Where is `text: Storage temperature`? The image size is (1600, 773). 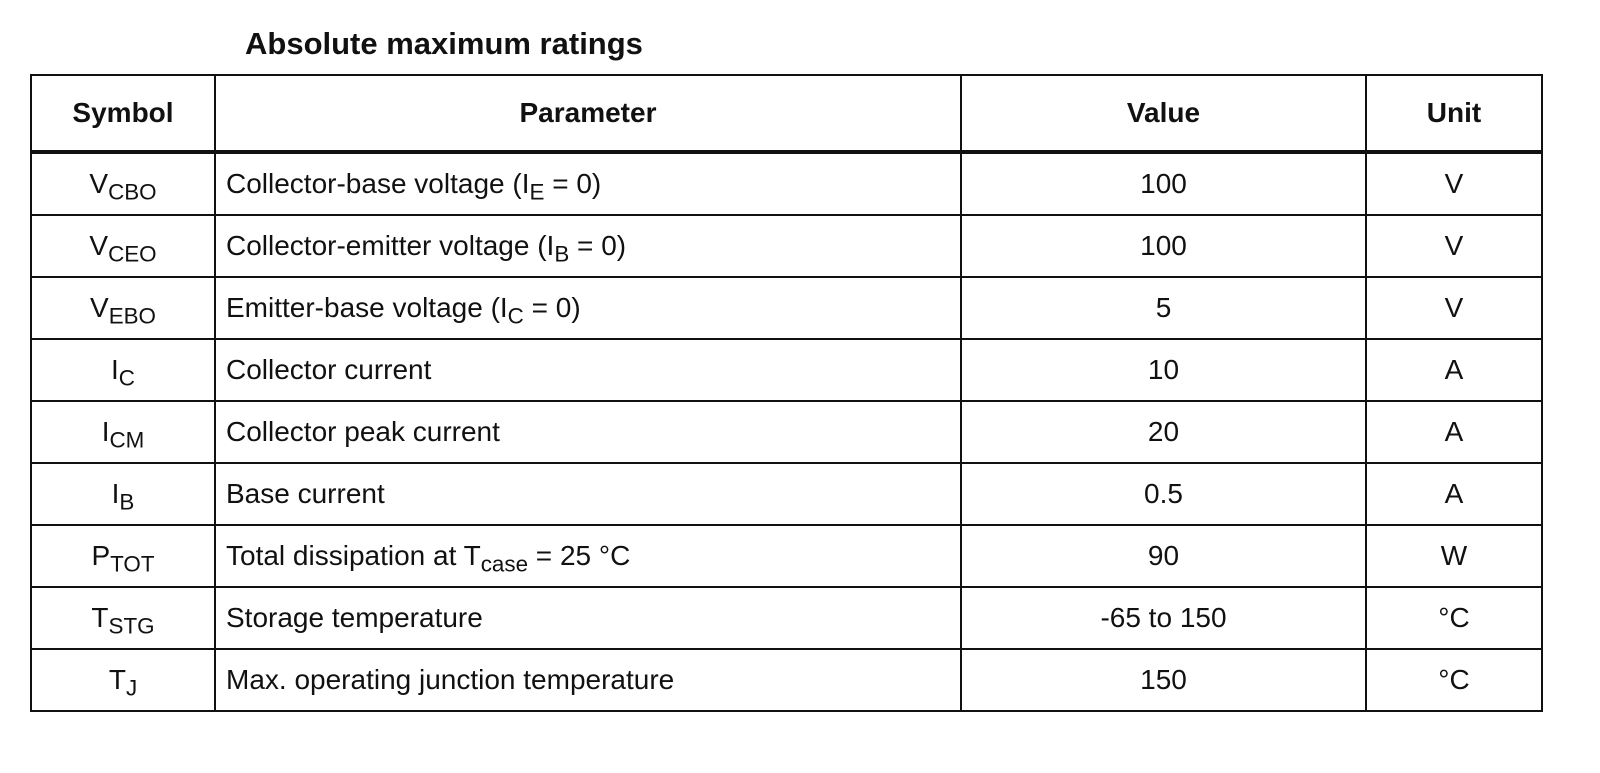 text: Storage temperature is located at coordinates (354, 617).